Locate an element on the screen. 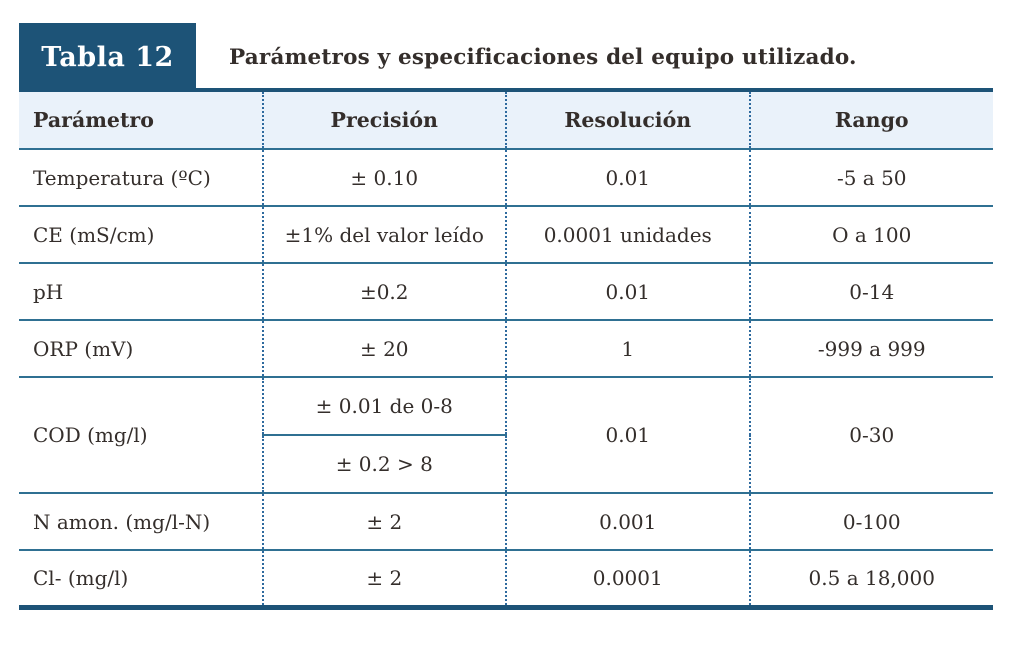  cell-param: Cl- (mg/l) is located at coordinates (141, 578).